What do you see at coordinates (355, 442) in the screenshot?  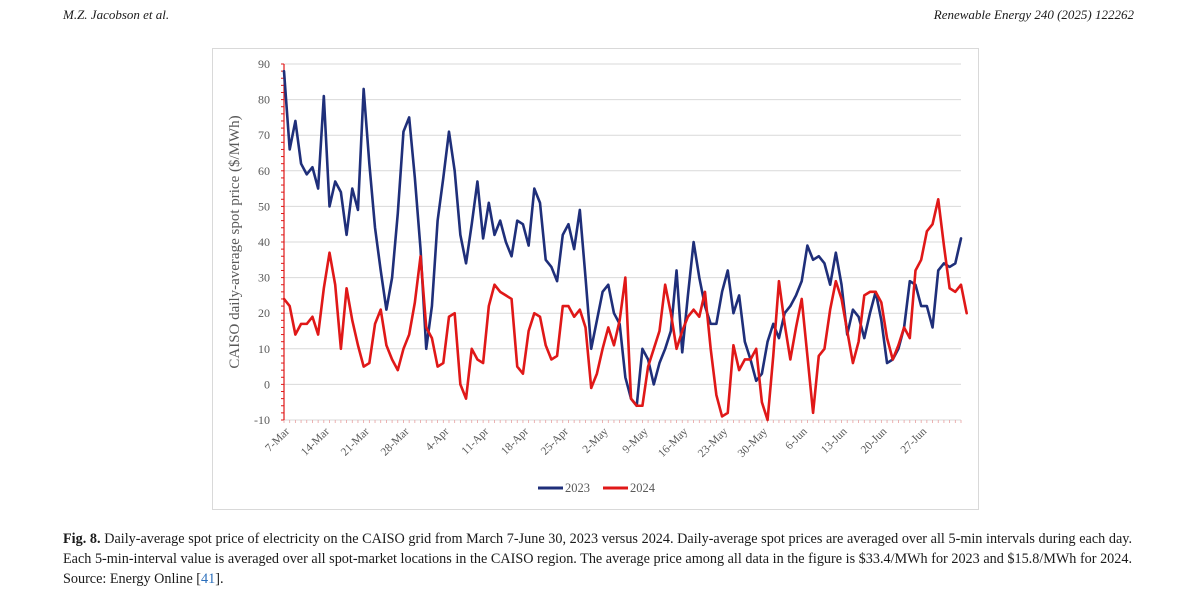 I see `x-tick-label: 21-Mar` at bounding box center [355, 442].